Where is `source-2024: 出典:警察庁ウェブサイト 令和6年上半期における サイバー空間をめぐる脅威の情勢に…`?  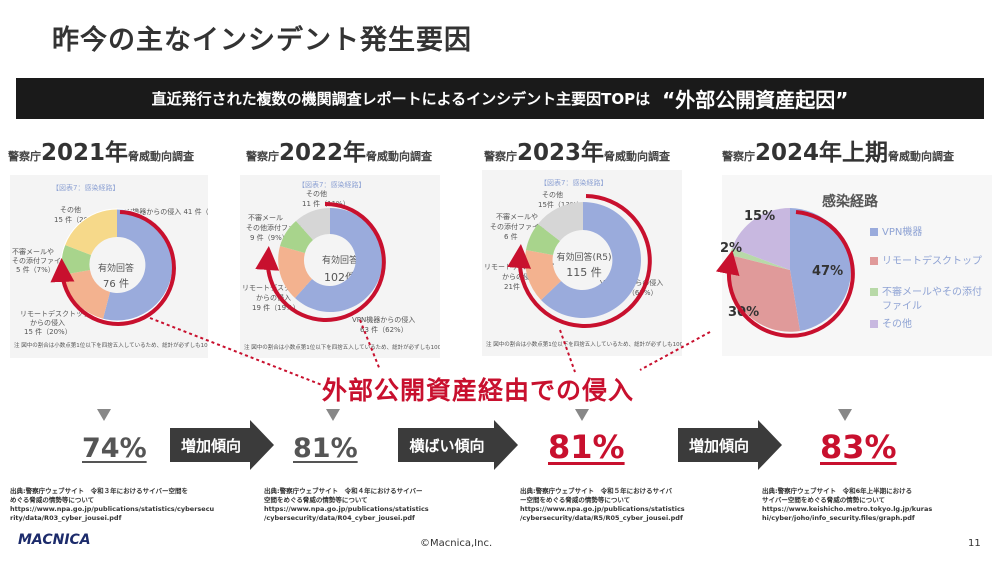
source-2024: 出典:警察庁ウェブサイト 令和6年上半期における サイバー空間をめぐる脅威の情勢に… is located at coordinates (847, 504).